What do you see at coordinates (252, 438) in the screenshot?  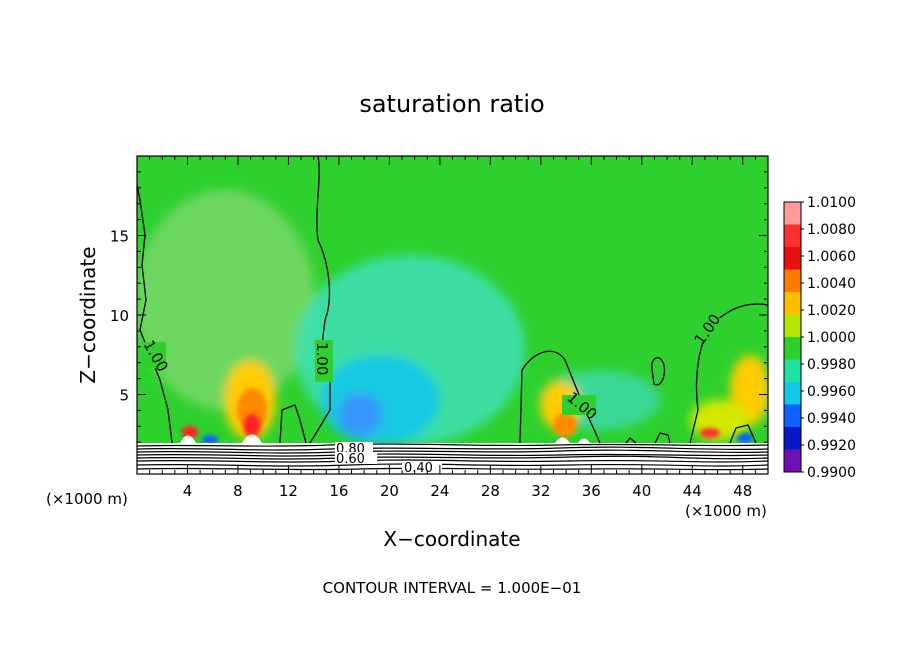 I see `white-spot-9km` at bounding box center [252, 438].